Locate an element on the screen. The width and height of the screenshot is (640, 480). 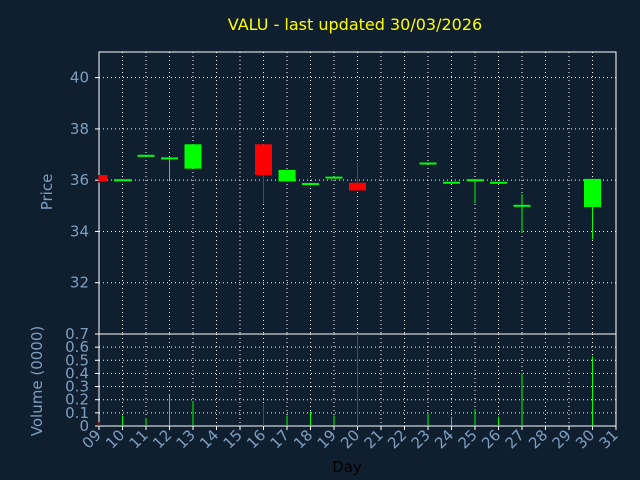
x-tick-label: 31 is located at coordinates (609, 439).